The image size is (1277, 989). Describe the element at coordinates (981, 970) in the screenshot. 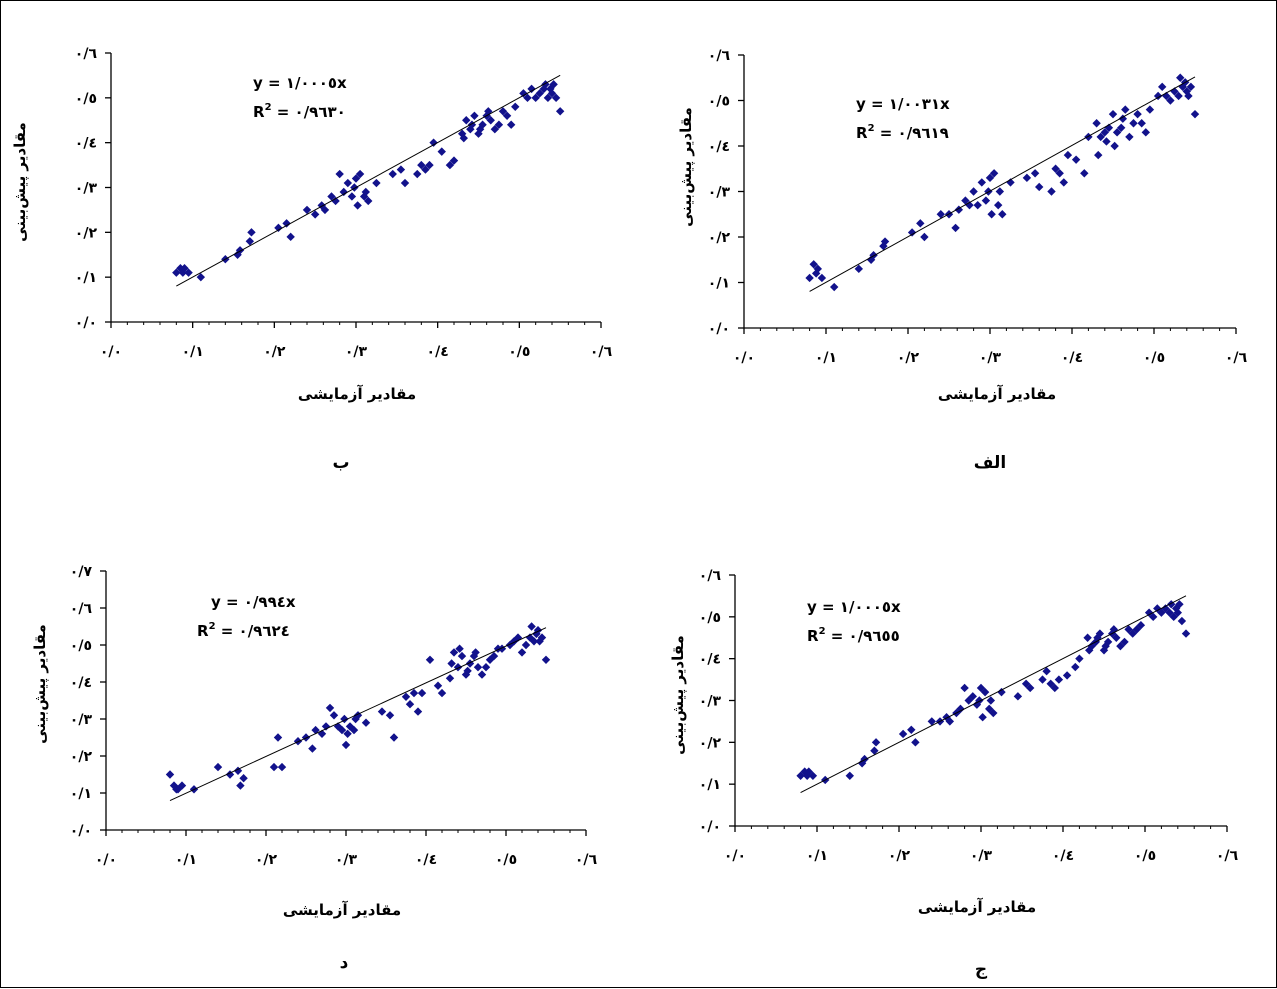

I see `chart-jim-panel-label: ج` at that location.